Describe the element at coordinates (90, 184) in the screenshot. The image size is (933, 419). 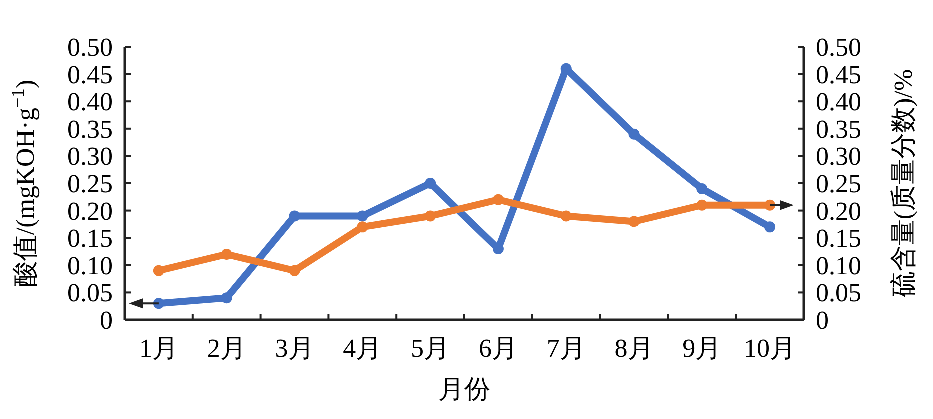
I see `y-tick-label: 0.25` at that location.